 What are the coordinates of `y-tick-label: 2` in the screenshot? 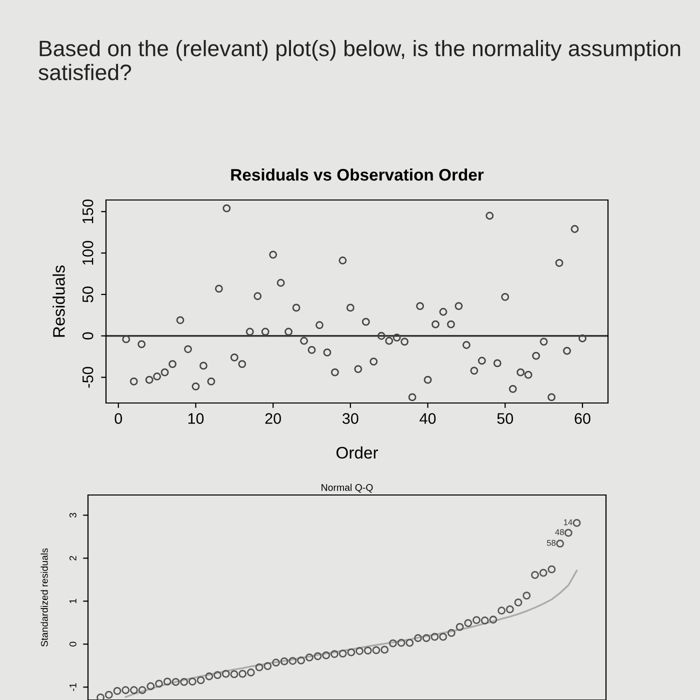 It's located at (72, 558).